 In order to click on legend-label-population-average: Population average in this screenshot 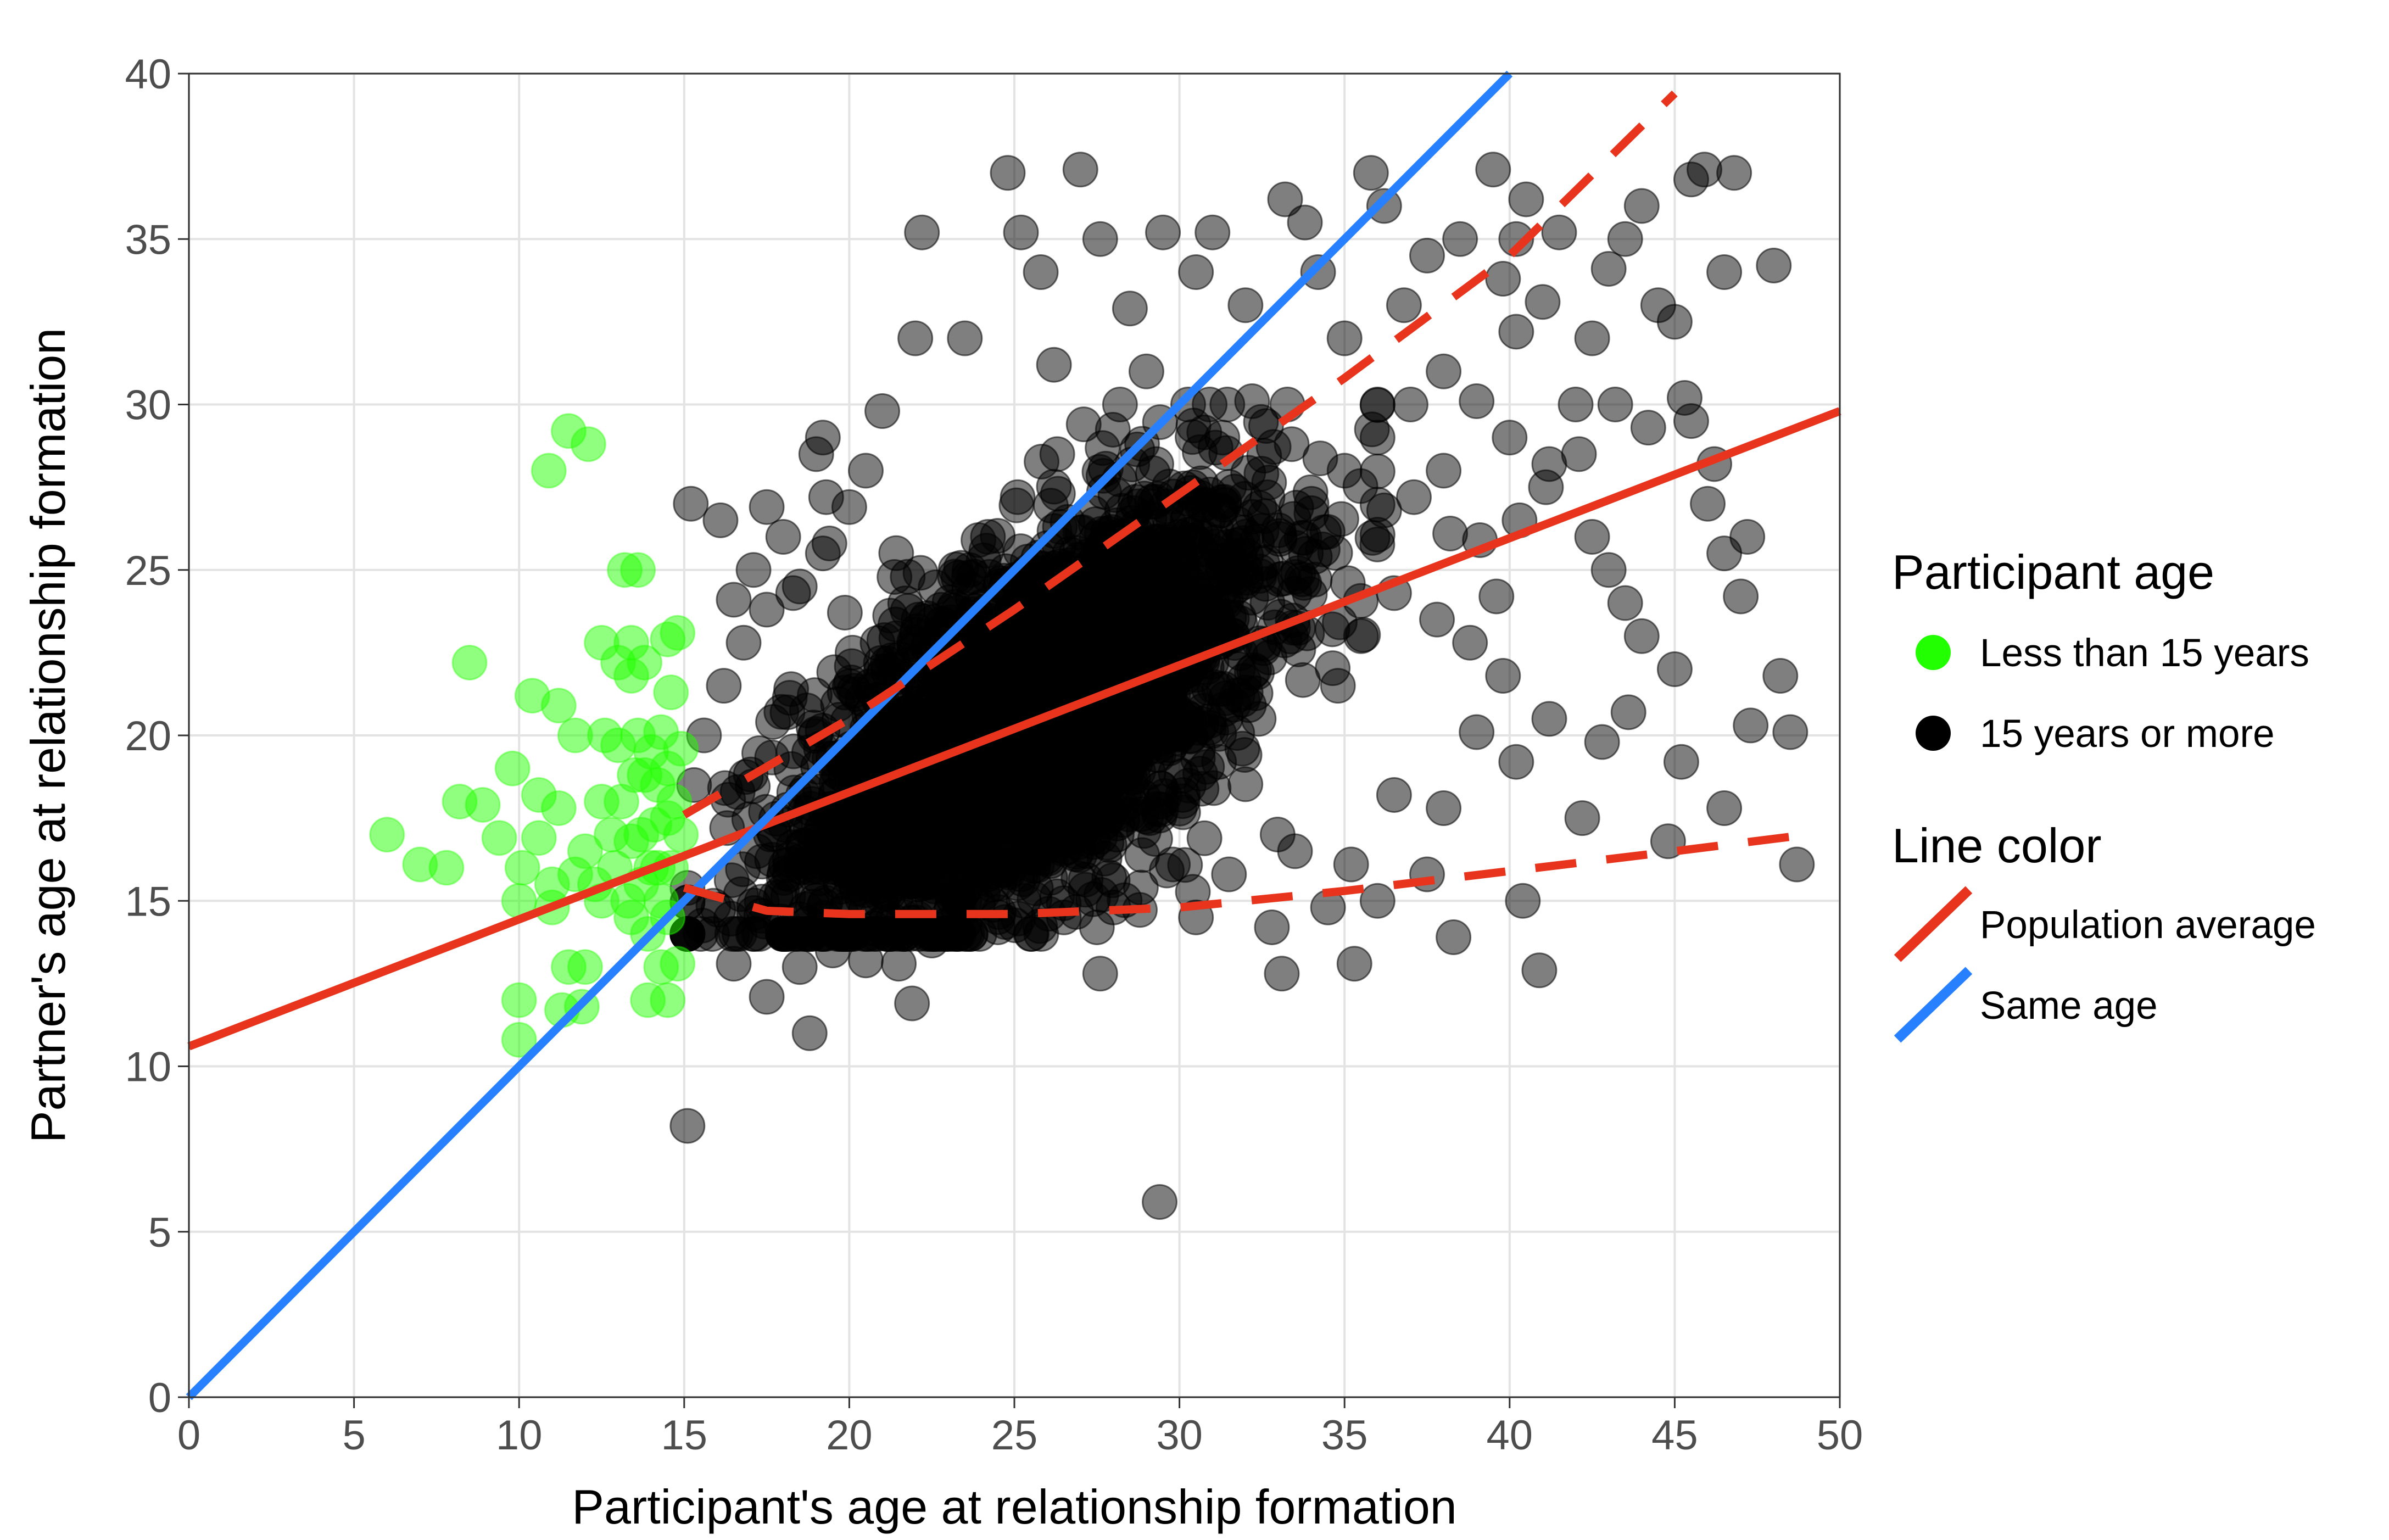, I will do `click(2148, 925)`.